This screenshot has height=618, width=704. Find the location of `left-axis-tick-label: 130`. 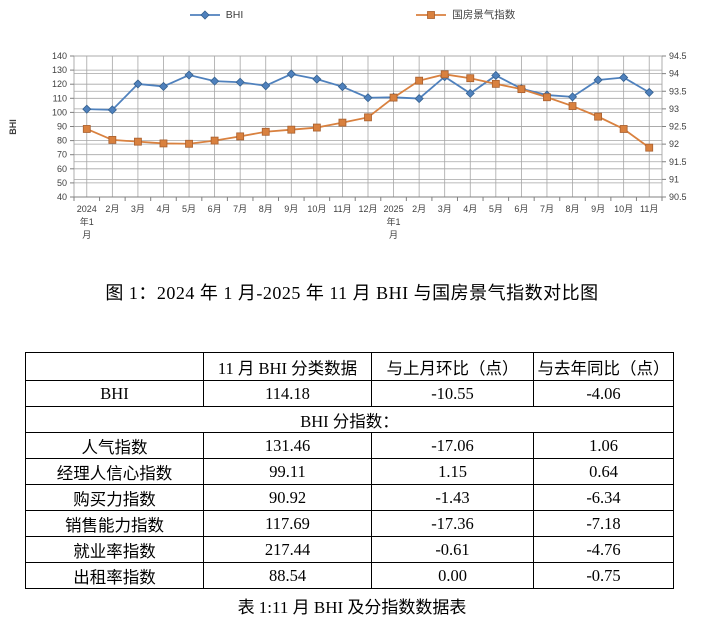

left-axis-tick-label: 130 is located at coordinates (59, 70).